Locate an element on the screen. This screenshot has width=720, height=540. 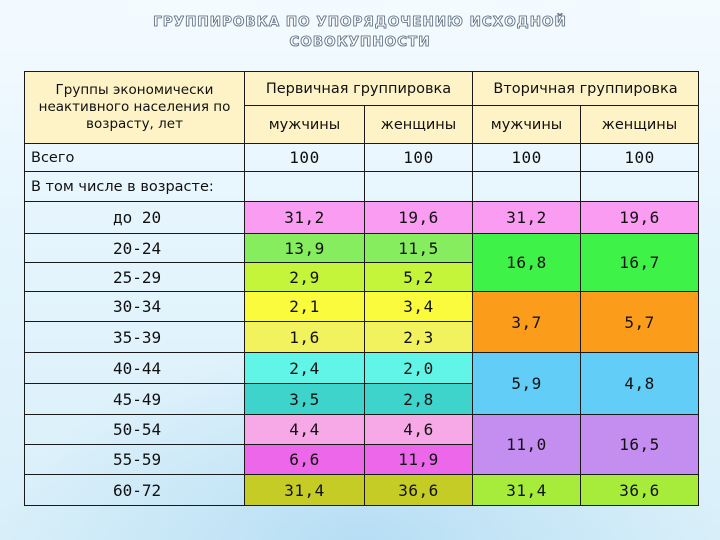
age-group-label: 35-39 is located at coordinates (134, 337).